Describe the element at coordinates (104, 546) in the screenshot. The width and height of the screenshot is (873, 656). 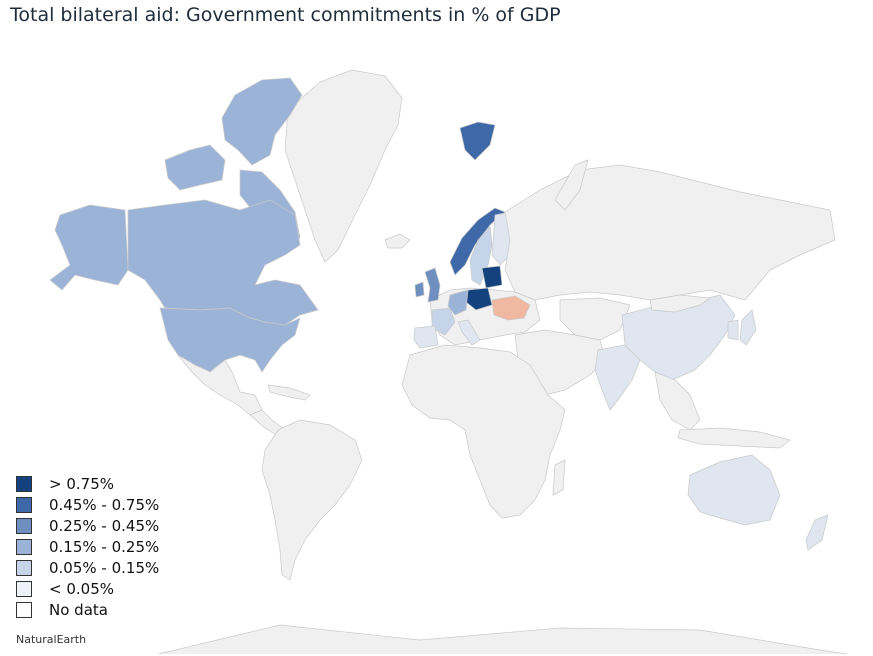
I see `legend-label: 0.15% - 0.25%` at that location.